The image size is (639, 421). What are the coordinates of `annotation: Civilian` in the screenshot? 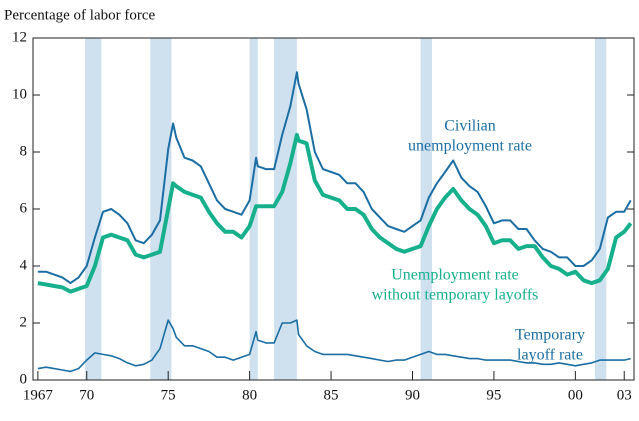 It's located at (470, 126).